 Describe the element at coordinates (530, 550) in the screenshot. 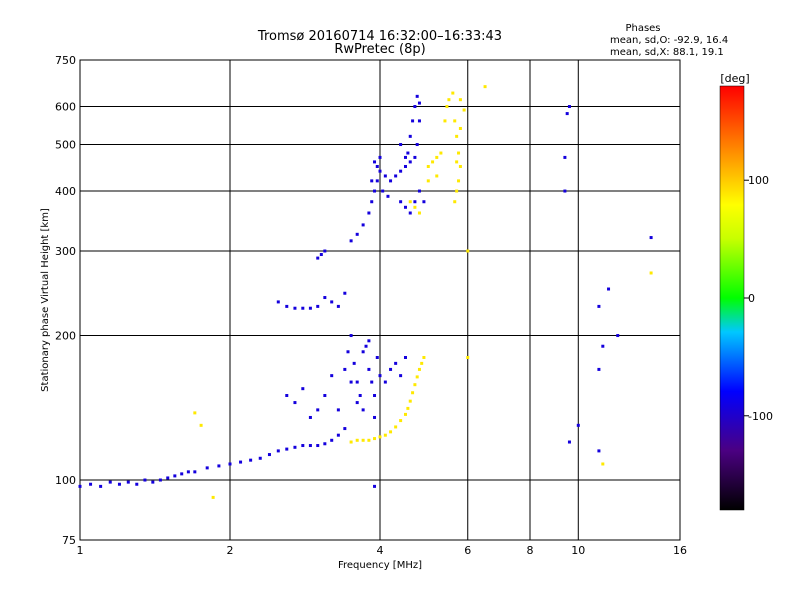

I see `x-tick-label: 8` at that location.